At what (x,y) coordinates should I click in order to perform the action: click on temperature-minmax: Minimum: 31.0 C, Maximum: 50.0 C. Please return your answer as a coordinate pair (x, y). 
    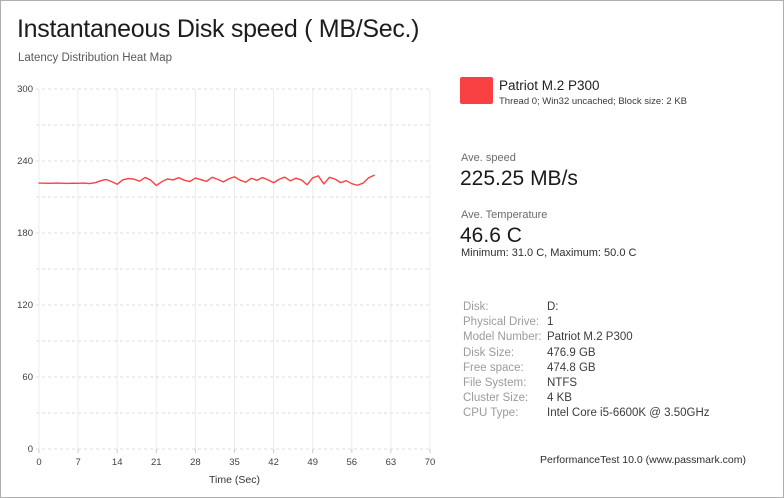
    Looking at the image, I should click on (549, 253).